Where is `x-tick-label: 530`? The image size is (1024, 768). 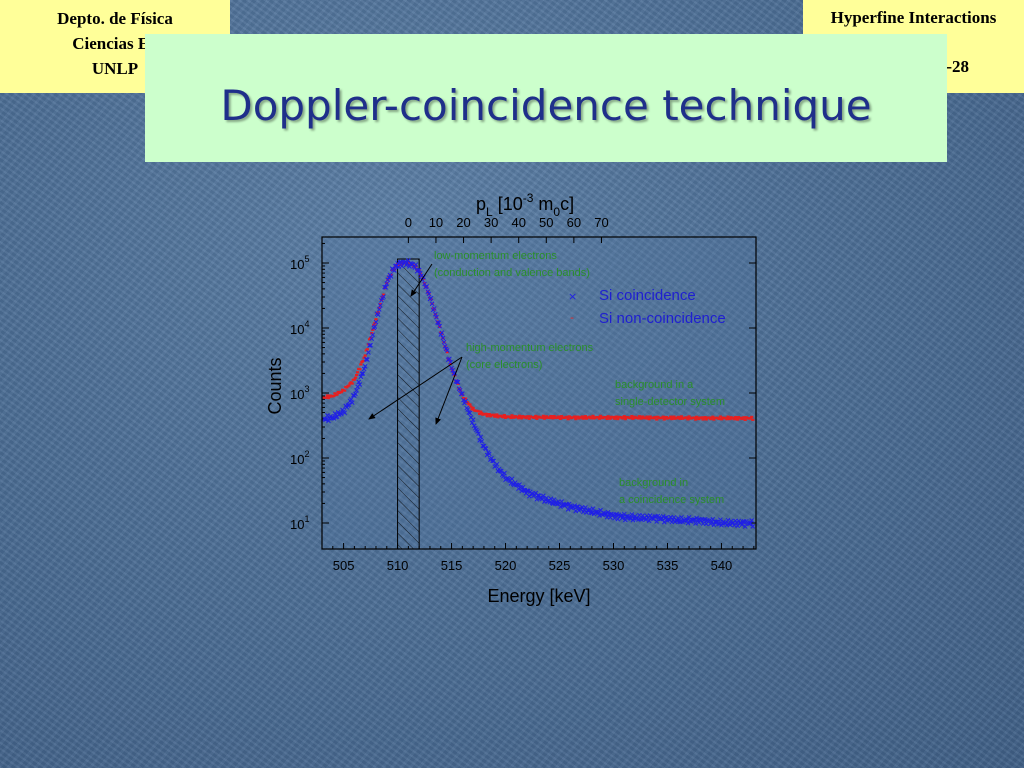 x-tick-label: 530 is located at coordinates (614, 565).